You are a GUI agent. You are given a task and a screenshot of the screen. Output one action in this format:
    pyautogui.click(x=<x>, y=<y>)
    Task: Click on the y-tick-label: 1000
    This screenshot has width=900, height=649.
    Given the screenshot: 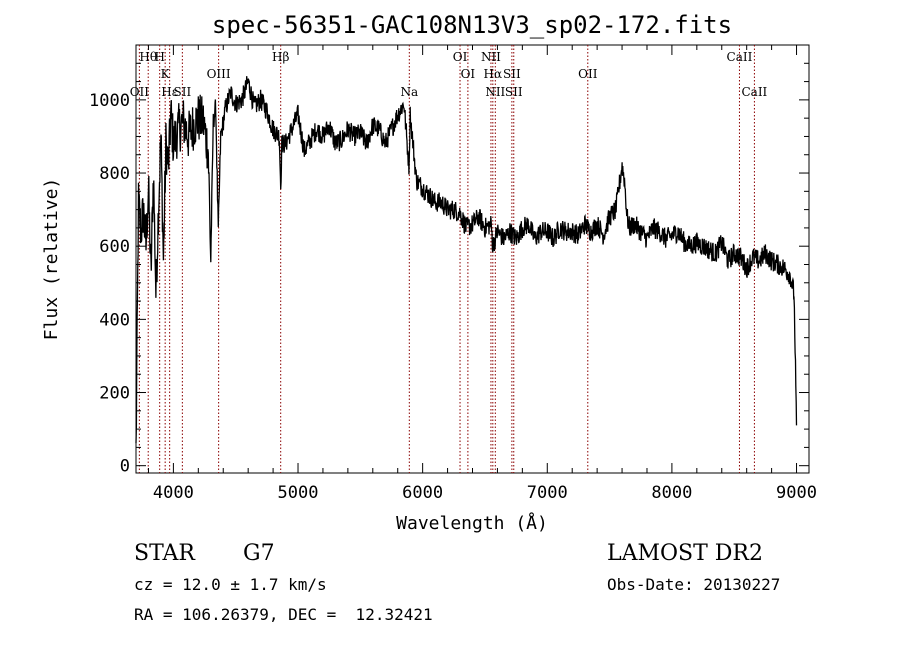 What is the action you would take?
    pyautogui.click(x=109, y=101)
    